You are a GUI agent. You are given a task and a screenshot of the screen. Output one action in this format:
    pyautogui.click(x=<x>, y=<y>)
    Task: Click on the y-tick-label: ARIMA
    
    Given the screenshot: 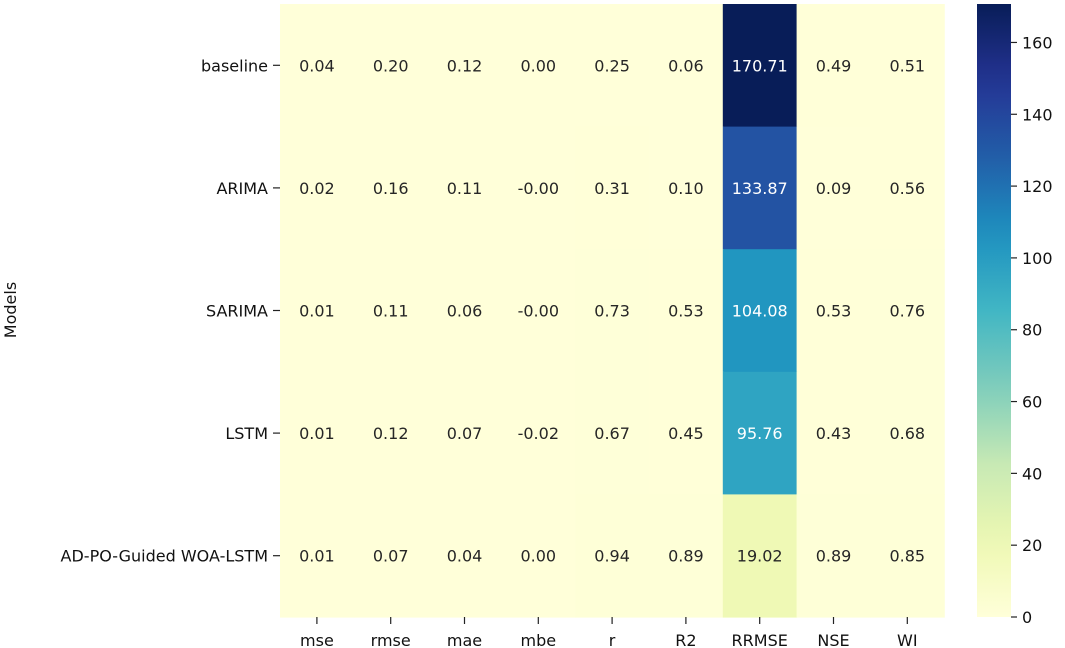 What is the action you would take?
    pyautogui.click(x=242, y=188)
    